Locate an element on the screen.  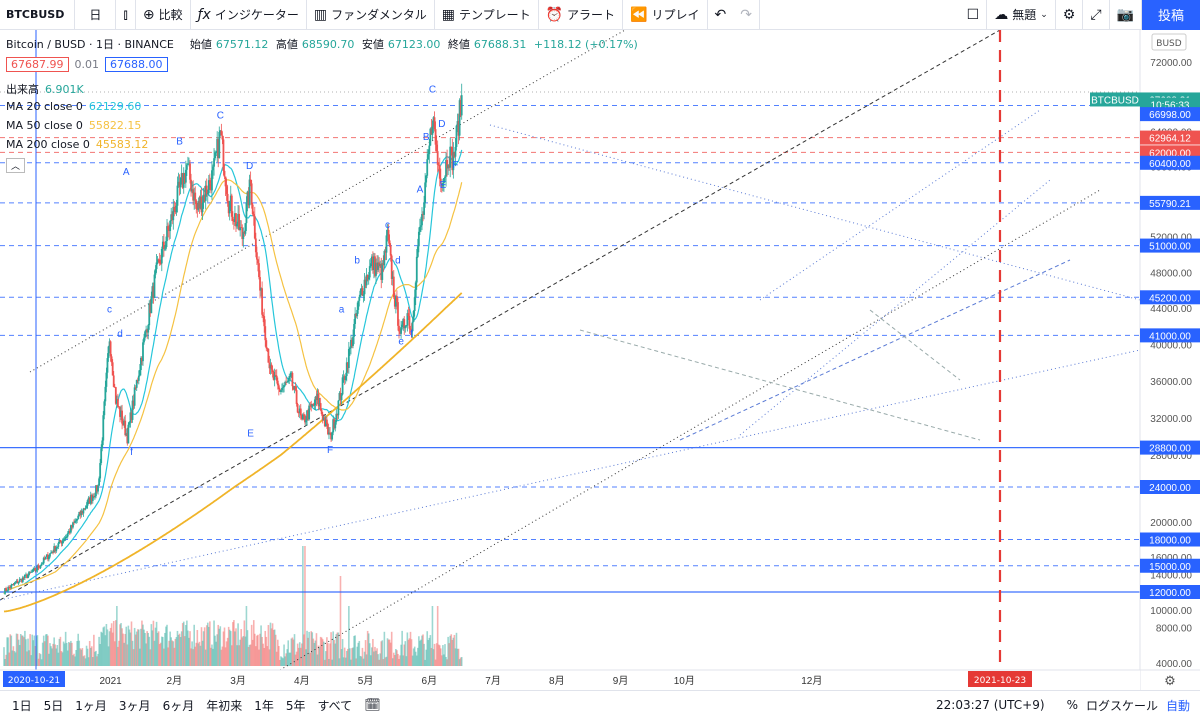
bar-chart-icon: ▥ is located at coordinates (320, 14).